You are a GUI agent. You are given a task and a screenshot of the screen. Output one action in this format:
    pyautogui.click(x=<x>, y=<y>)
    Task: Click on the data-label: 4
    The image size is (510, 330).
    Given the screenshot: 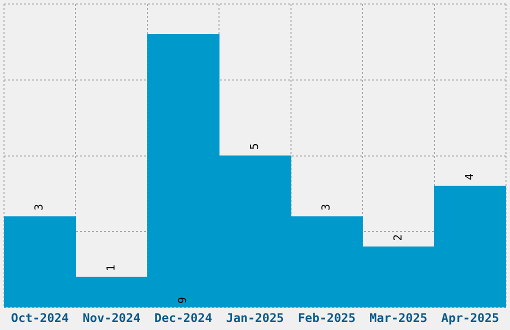 What is the action you would take?
    pyautogui.click(x=469, y=176)
    